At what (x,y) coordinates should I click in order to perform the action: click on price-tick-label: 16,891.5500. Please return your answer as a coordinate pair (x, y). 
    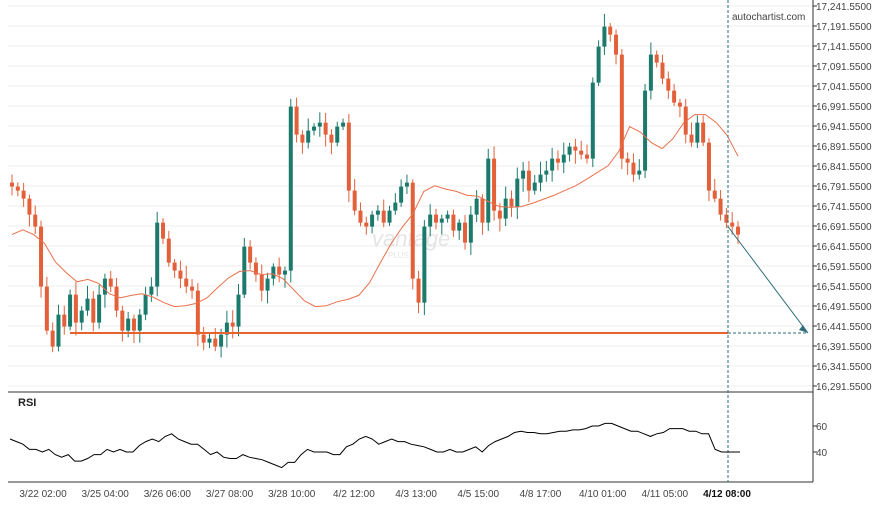
    Looking at the image, I should click on (844, 147).